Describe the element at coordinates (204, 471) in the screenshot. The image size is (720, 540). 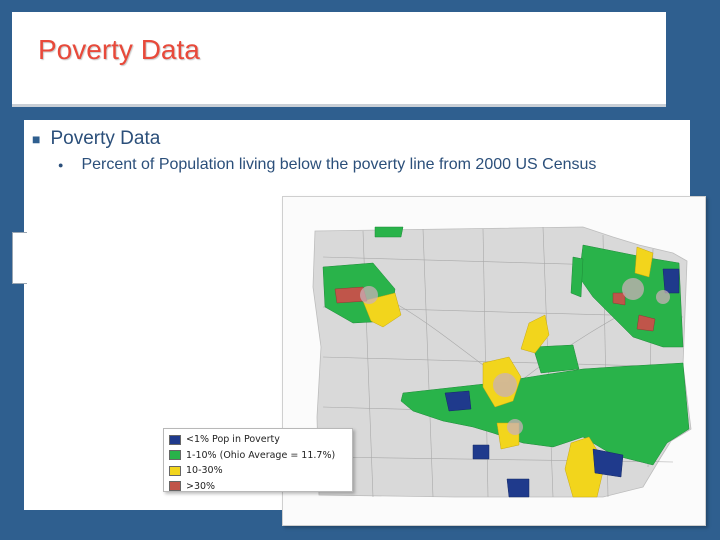
I see `legend-label: 10-30%` at that location.